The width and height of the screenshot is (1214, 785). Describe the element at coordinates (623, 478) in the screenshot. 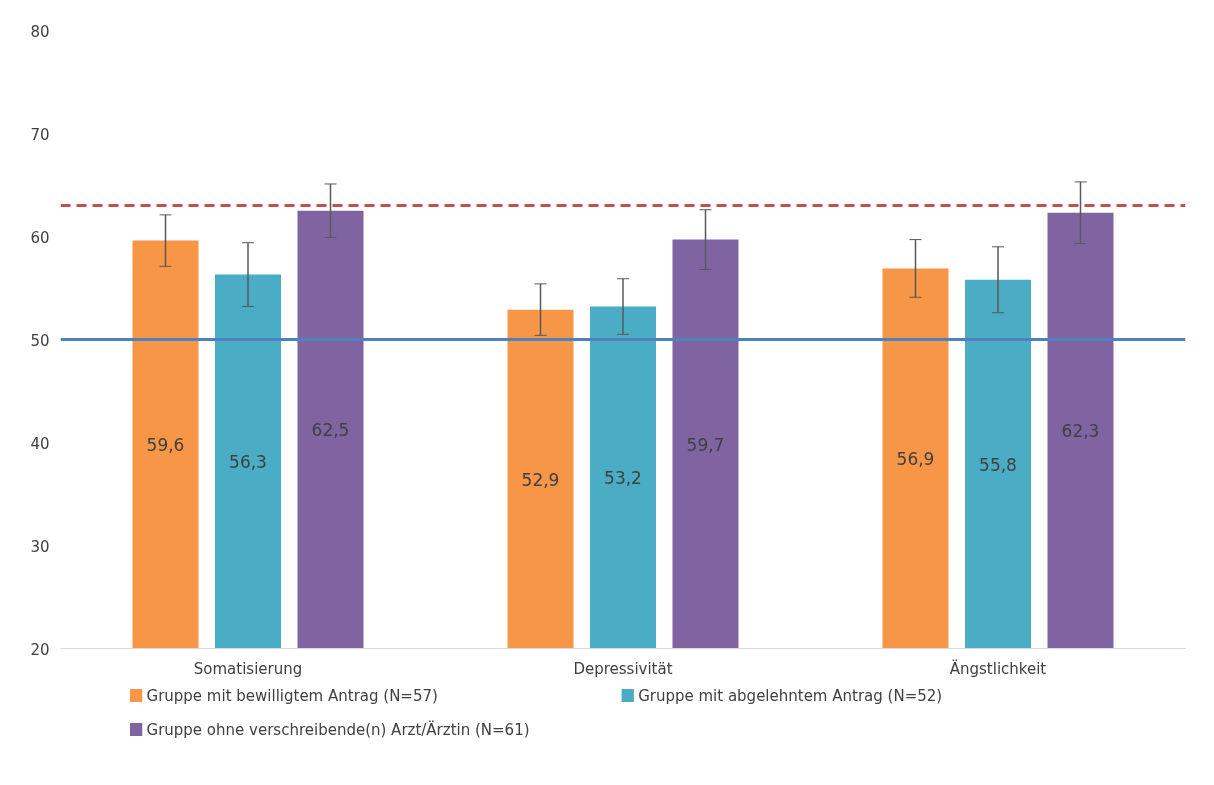

I see `data-label: 53,2` at that location.